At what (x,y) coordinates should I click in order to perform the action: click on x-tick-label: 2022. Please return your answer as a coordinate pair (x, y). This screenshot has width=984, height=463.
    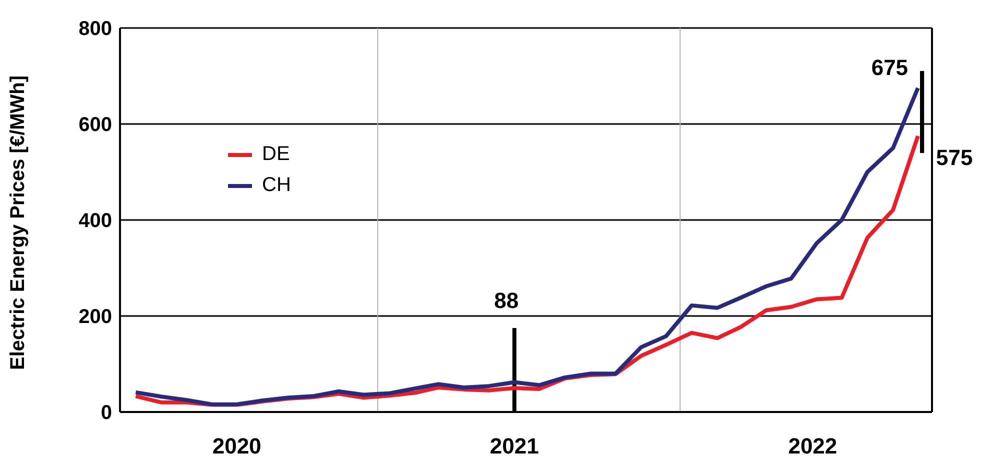
    Looking at the image, I should click on (813, 446).